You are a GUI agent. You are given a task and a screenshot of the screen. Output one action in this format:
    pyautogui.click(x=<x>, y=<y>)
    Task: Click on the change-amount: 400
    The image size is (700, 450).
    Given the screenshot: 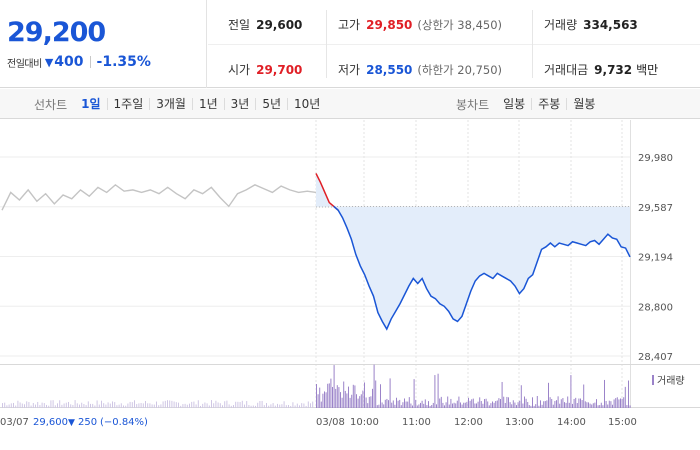 What is the action you would take?
    pyautogui.click(x=69, y=62)
    